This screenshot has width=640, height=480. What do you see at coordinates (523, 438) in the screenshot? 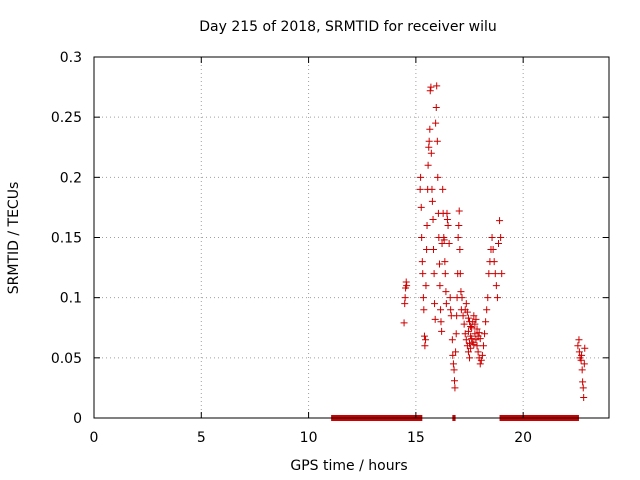
I see `x-tick-label: 20` at bounding box center [523, 438].